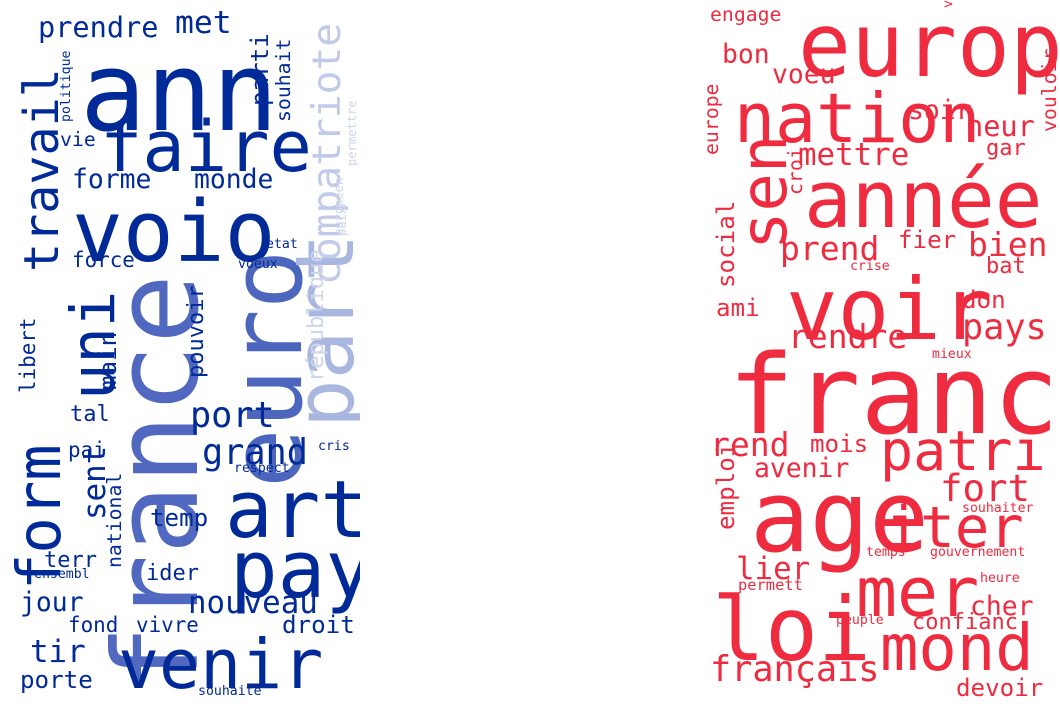 The image size is (1060, 713). I want to click on word-national: national, so click(114, 520).